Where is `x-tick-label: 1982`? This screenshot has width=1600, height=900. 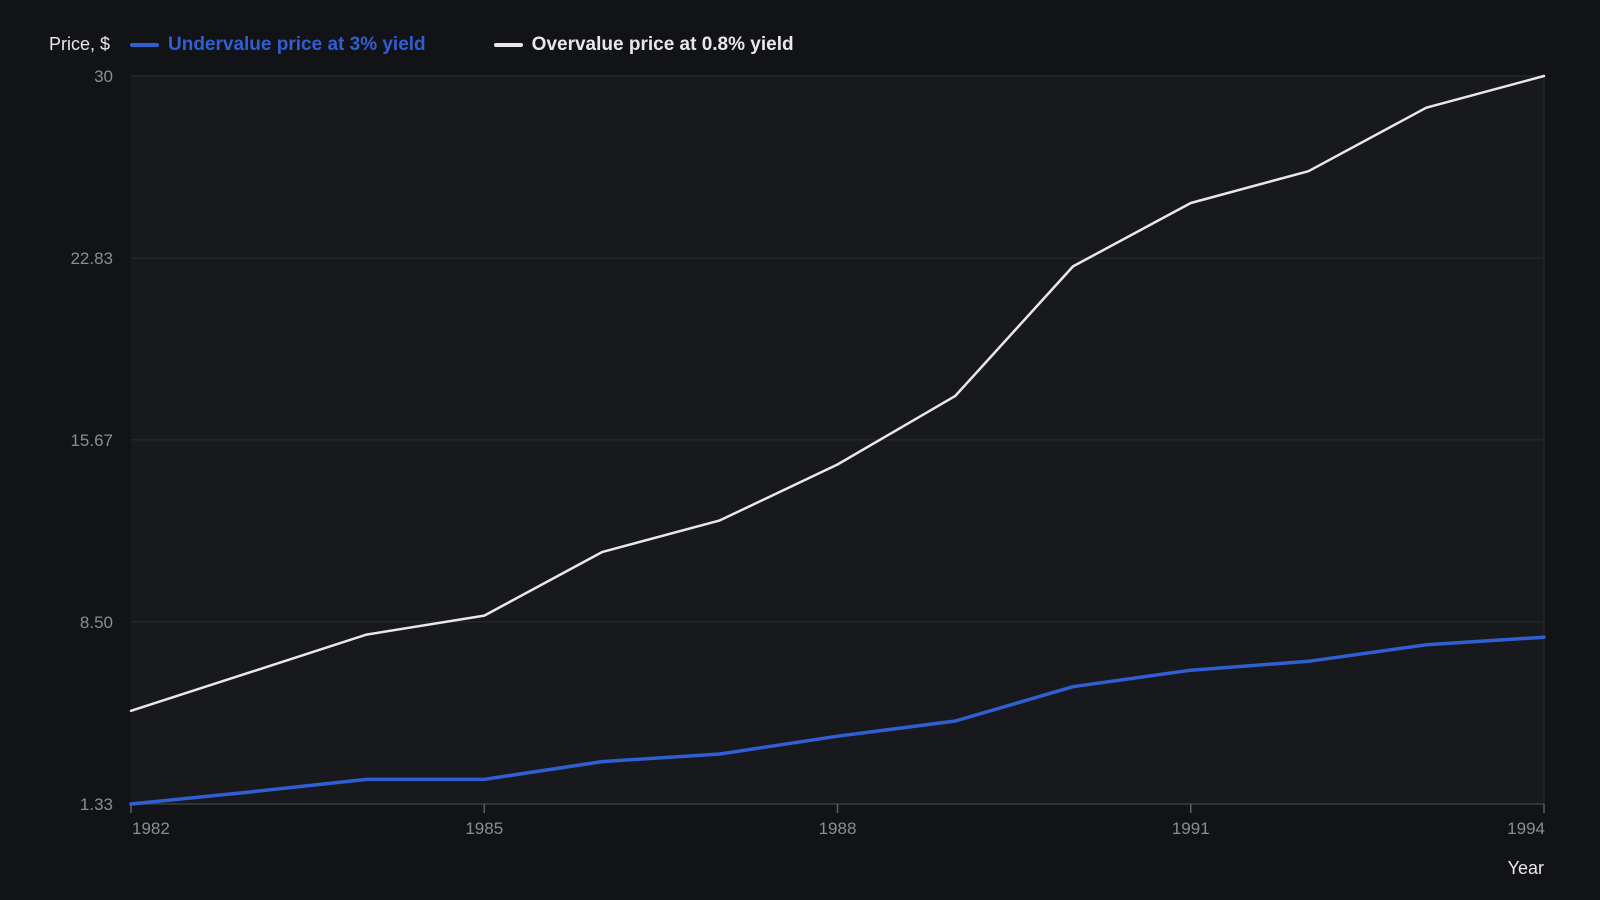 x-tick-label: 1982 is located at coordinates (151, 828).